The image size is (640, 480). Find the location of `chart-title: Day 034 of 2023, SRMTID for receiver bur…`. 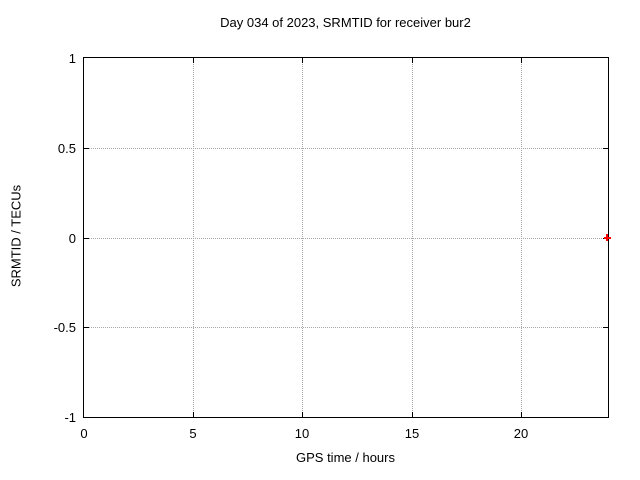

chart-title: Day 034 of 2023, SRMTID for receiver bur… is located at coordinates (345, 22).